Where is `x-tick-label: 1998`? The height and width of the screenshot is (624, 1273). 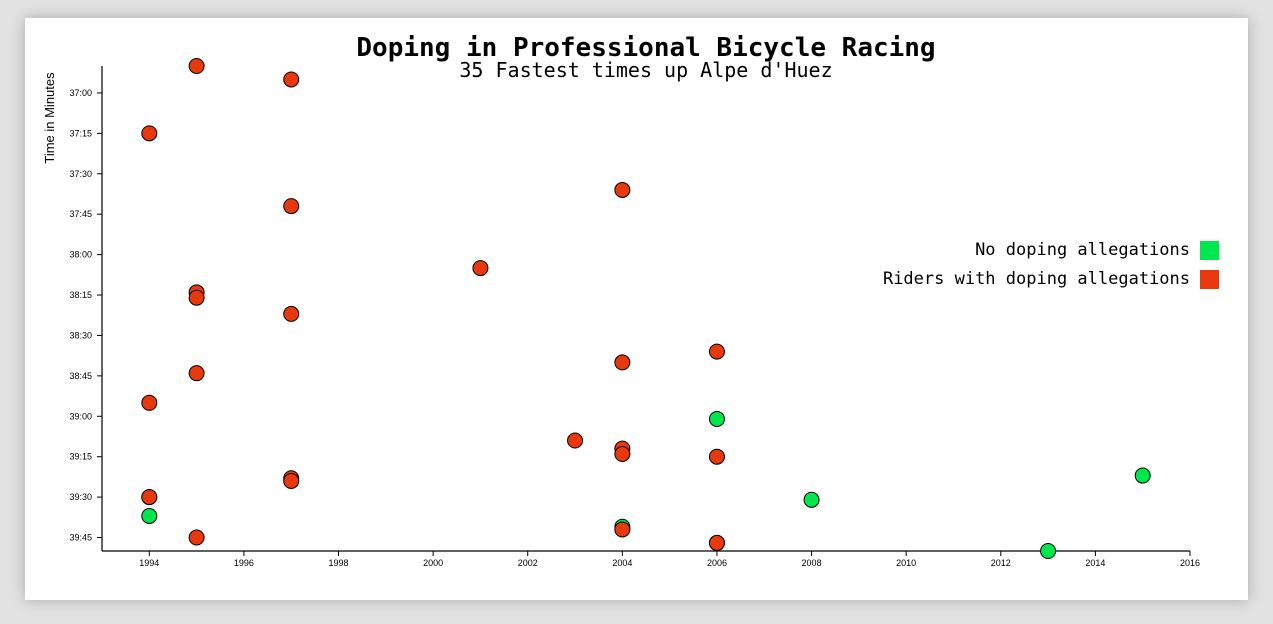 x-tick-label: 1998 is located at coordinates (339, 563).